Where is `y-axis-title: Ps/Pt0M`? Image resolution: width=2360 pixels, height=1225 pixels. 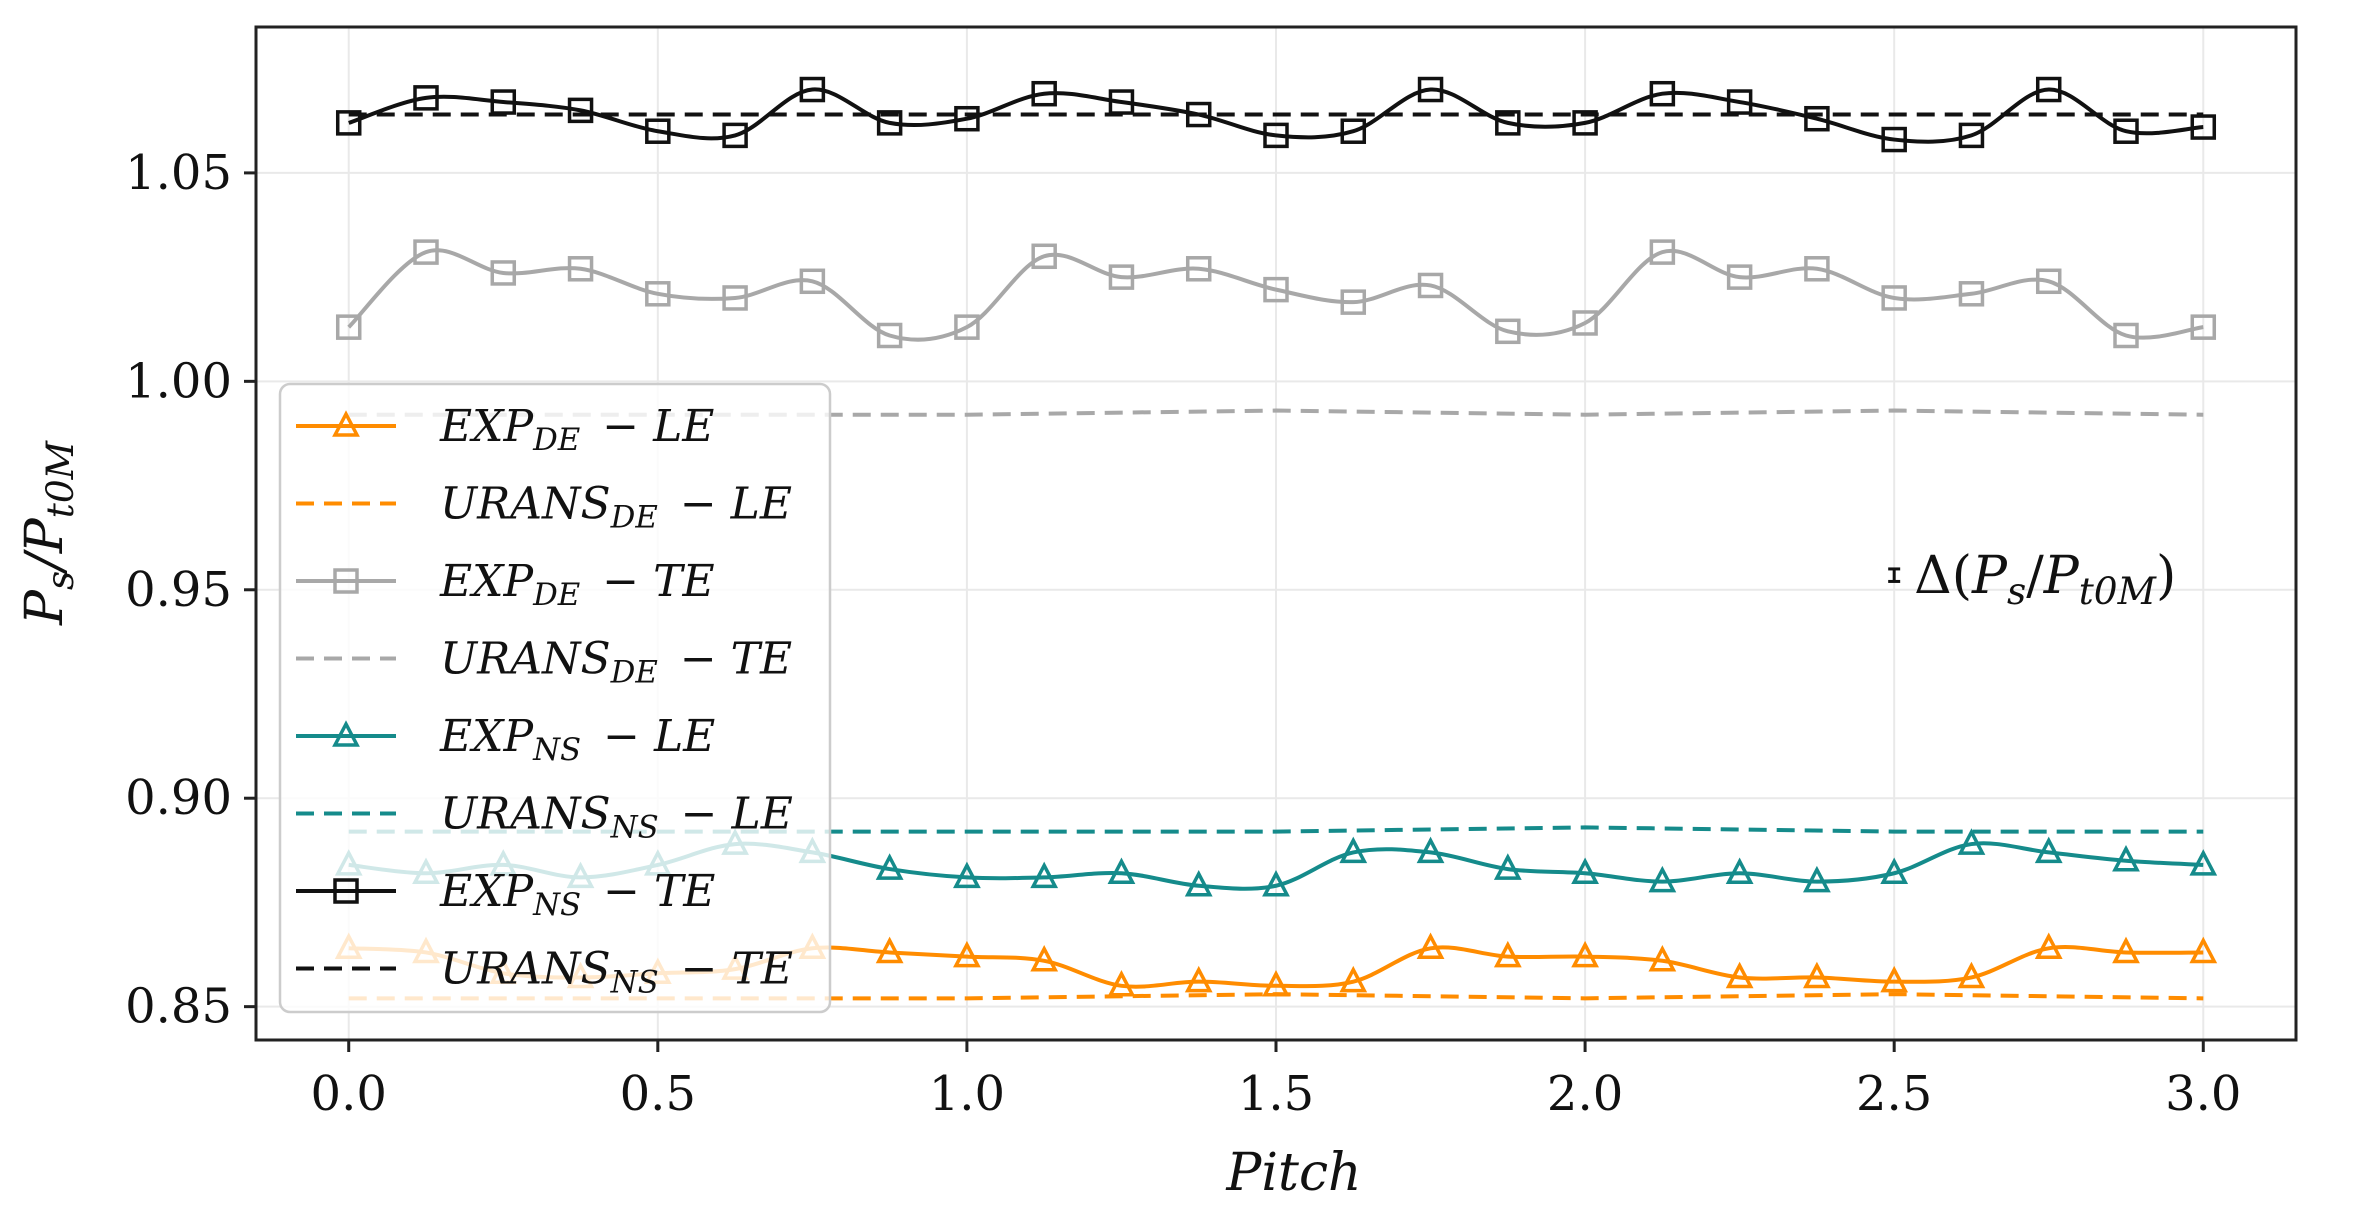
y-axis-title: Ps/Pt0M is located at coordinates (48, 532).